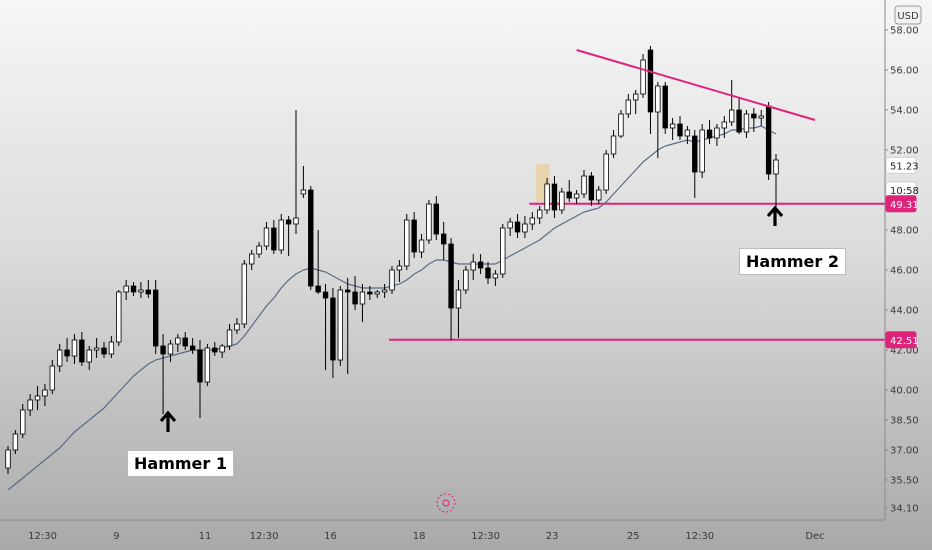 Image resolution: width=932 pixels, height=550 pixels. What do you see at coordinates (446, 503) in the screenshot?
I see `event-marker-icon` at bounding box center [446, 503].